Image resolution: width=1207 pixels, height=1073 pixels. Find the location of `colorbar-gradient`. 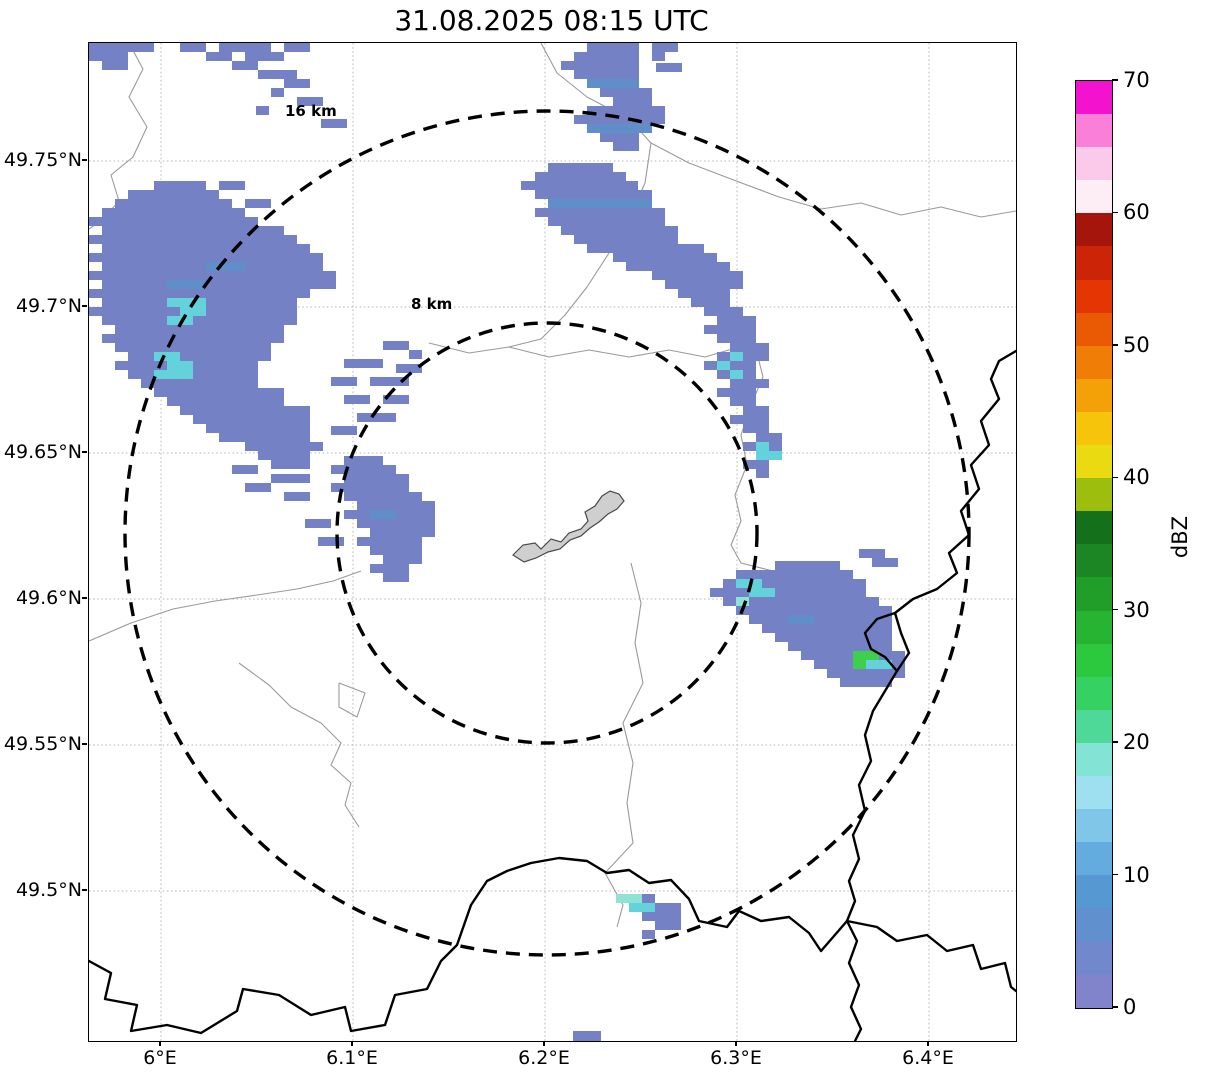

colorbar-gradient is located at coordinates (1094, 544).